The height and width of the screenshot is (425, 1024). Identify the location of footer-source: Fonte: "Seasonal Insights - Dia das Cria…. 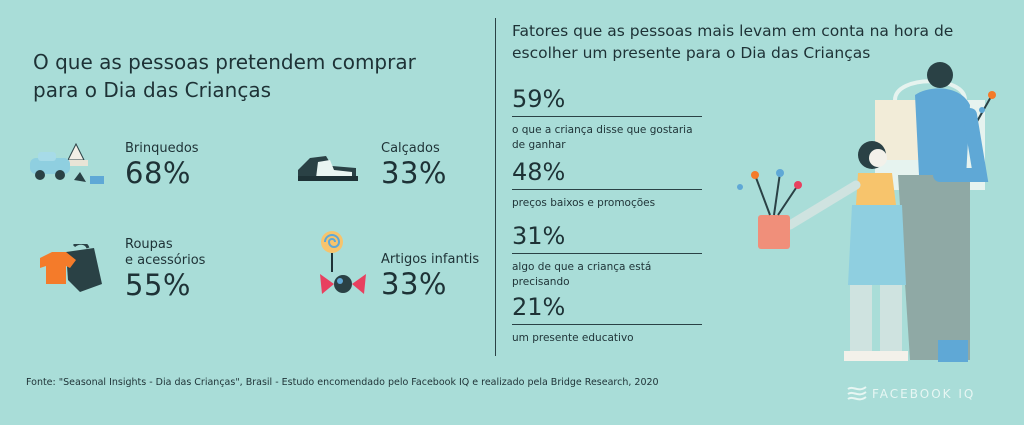
(342, 382).